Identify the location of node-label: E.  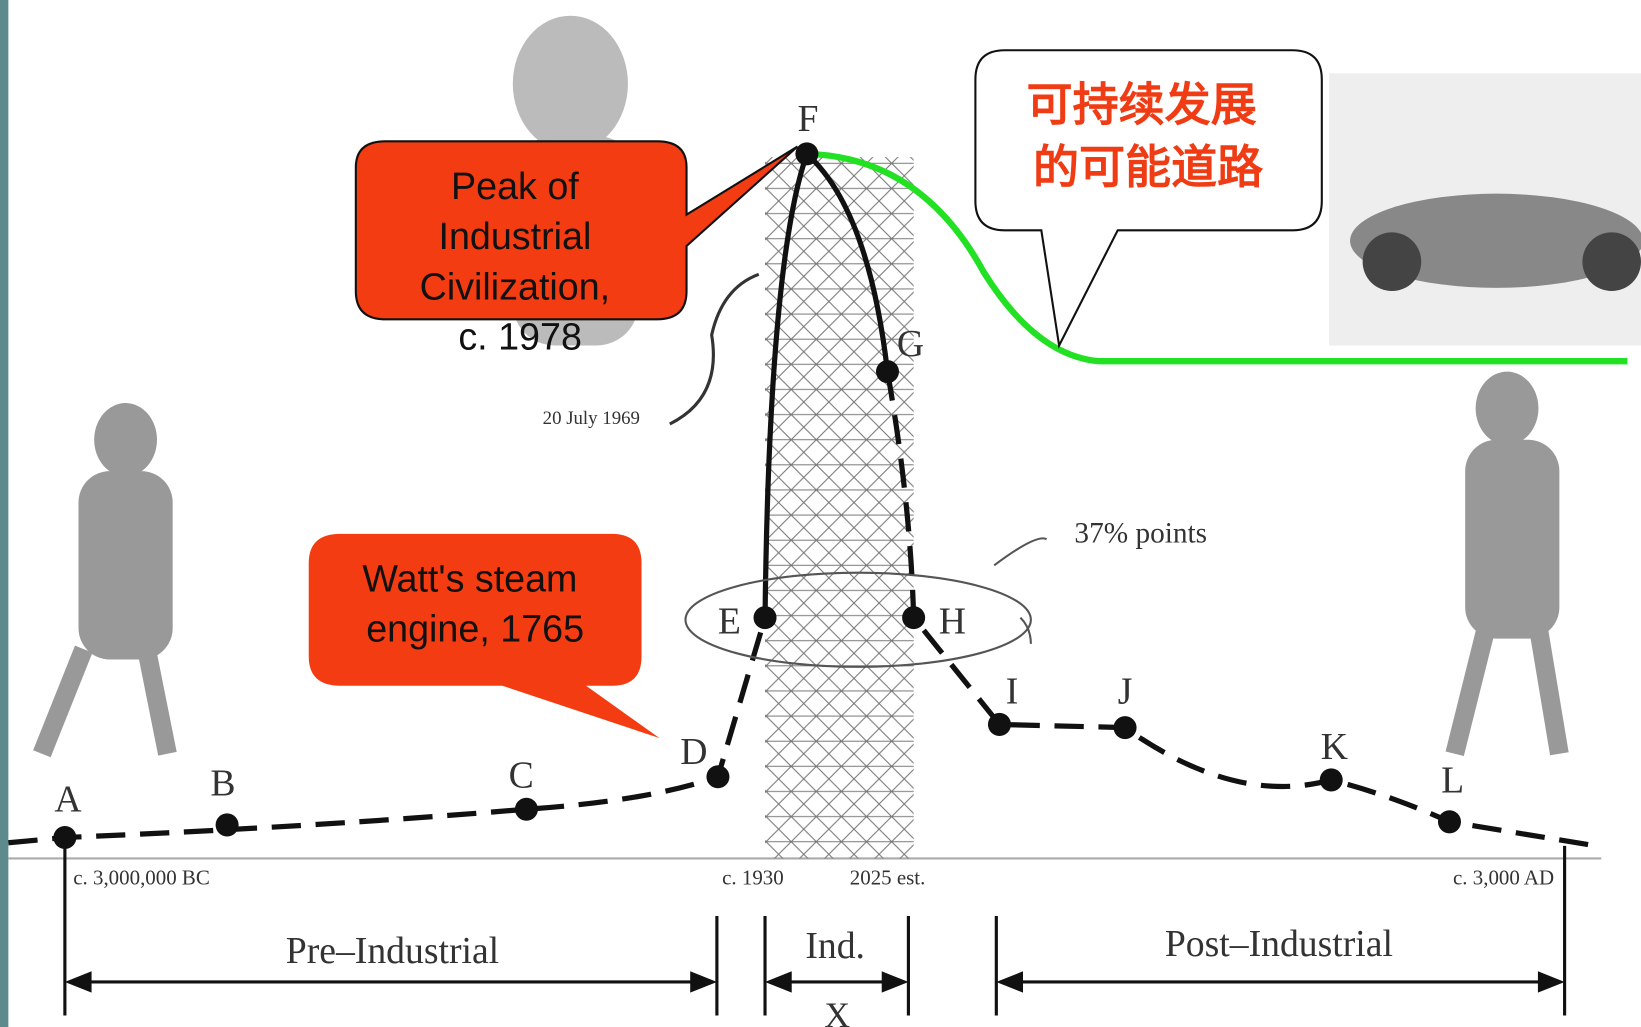
(729, 621).